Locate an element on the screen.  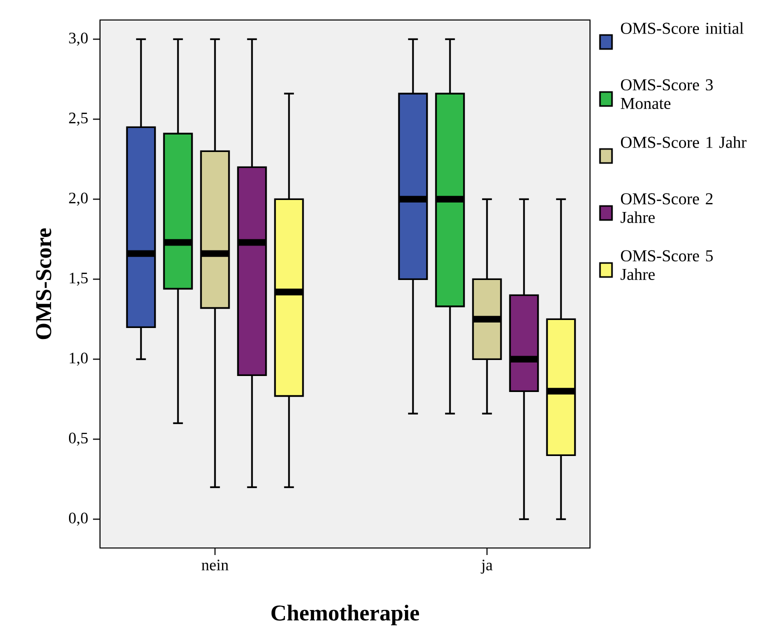
text: OMS-Score initial is located at coordinates (682, 28).